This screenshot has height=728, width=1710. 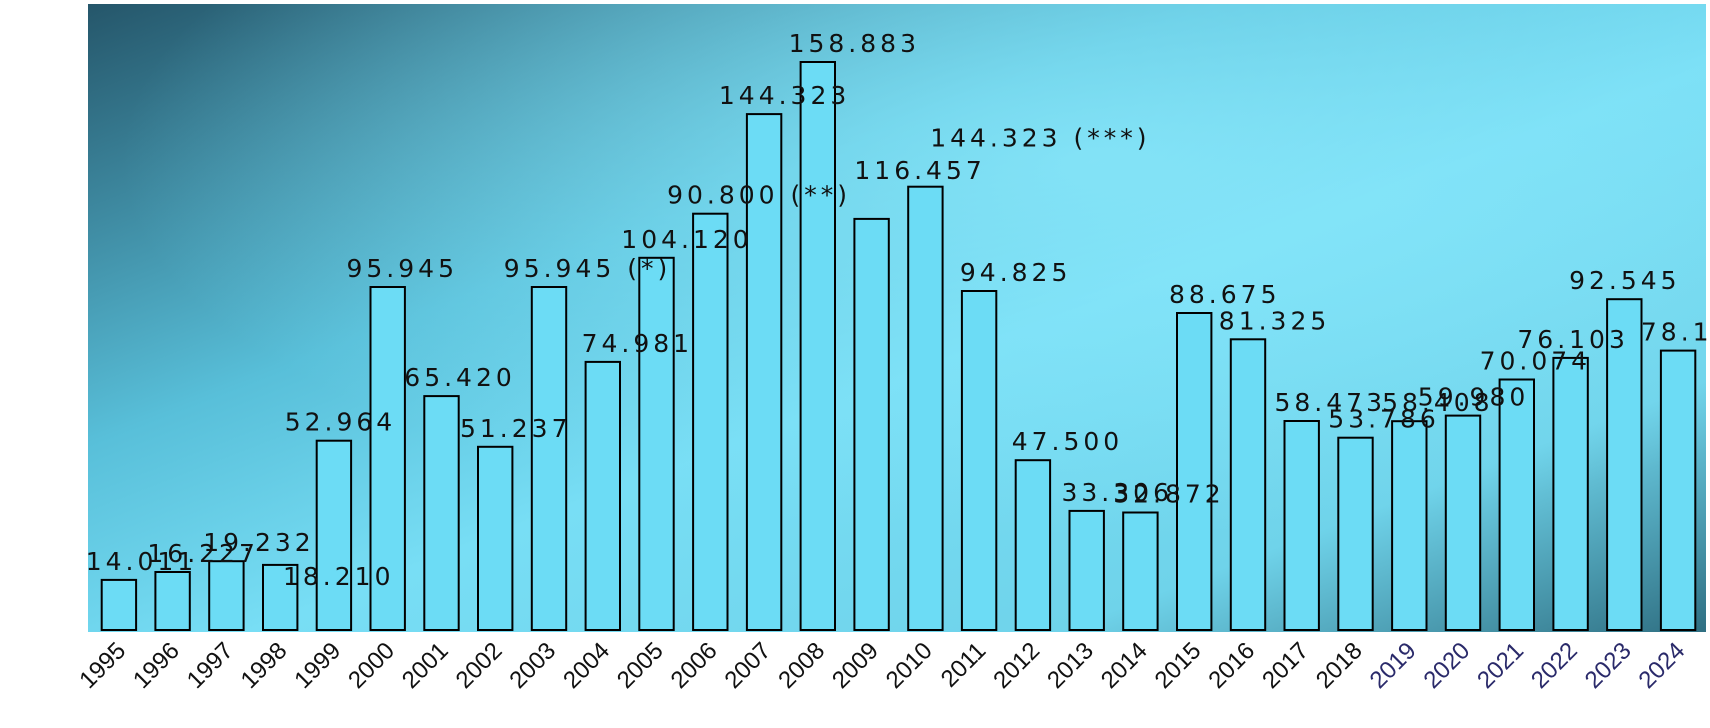 I want to click on x-tick-2018: 2018, so click(x=1339, y=665).